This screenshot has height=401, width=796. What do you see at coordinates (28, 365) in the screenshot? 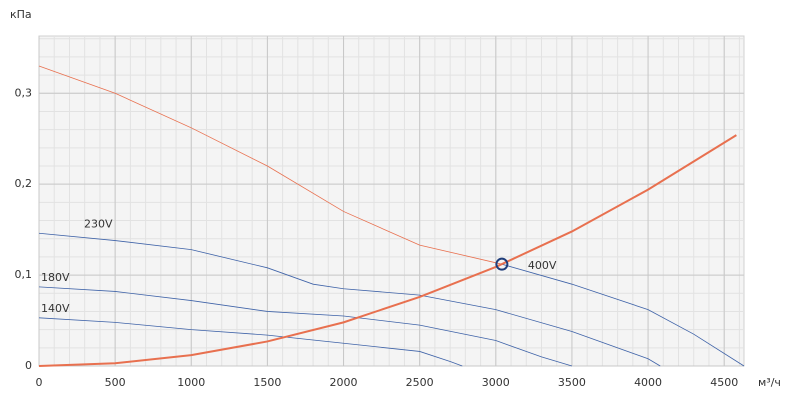
I see `y-tick-label: 0` at bounding box center [28, 365].